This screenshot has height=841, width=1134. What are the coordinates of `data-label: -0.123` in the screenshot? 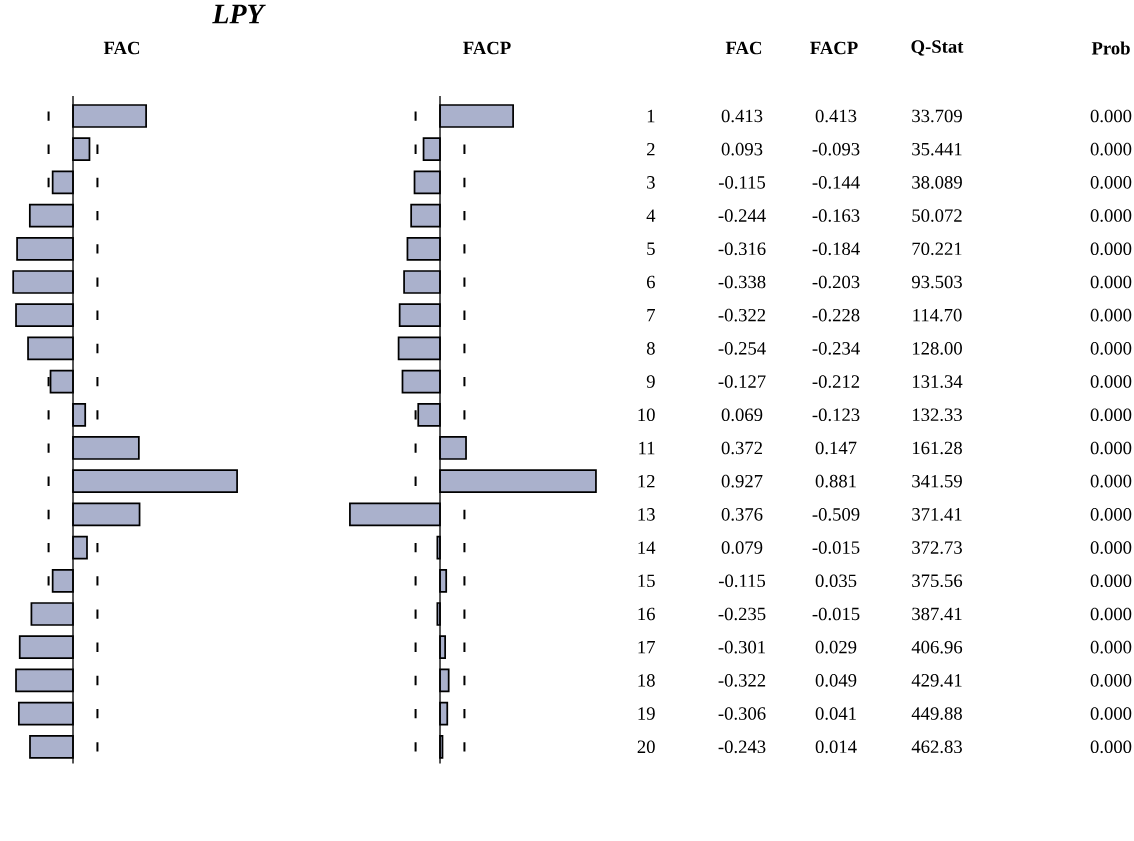 It's located at (836, 415).